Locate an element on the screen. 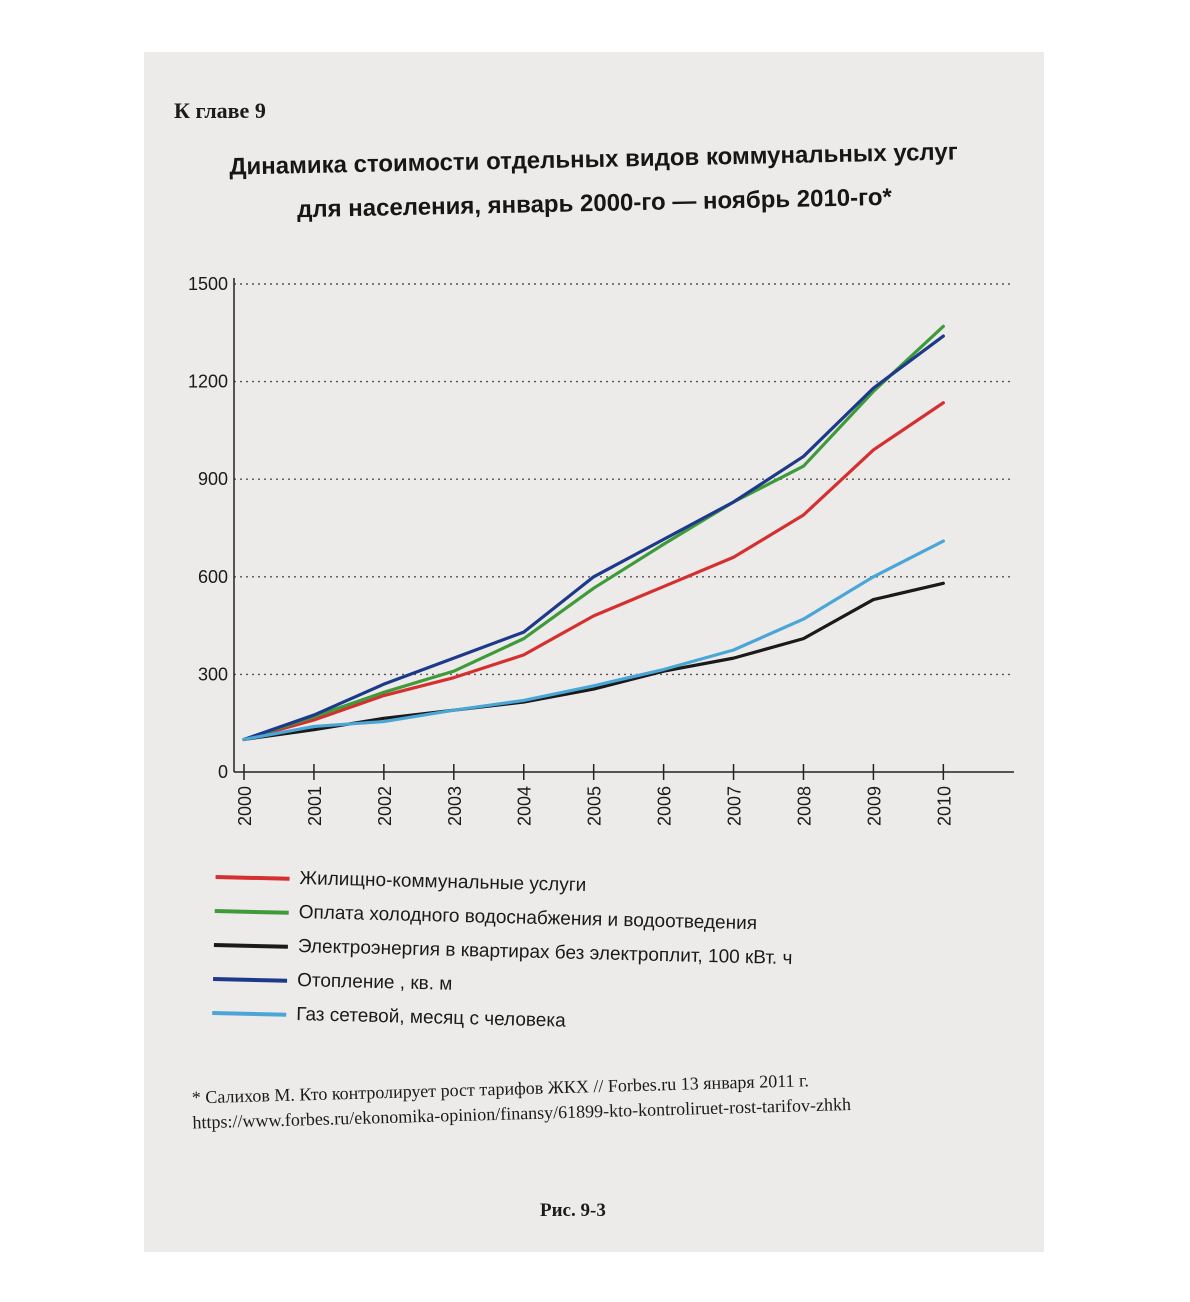 Image resolution: width=1190 pixels, height=1302 pixels. x-tick-label: 2001 is located at coordinates (315, 806).